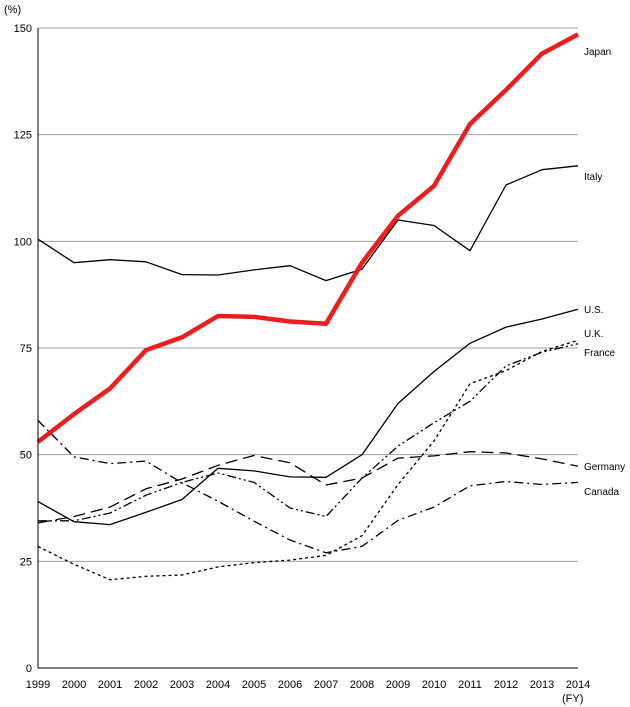  I want to click on y-tick-label: 150, so click(23, 29).